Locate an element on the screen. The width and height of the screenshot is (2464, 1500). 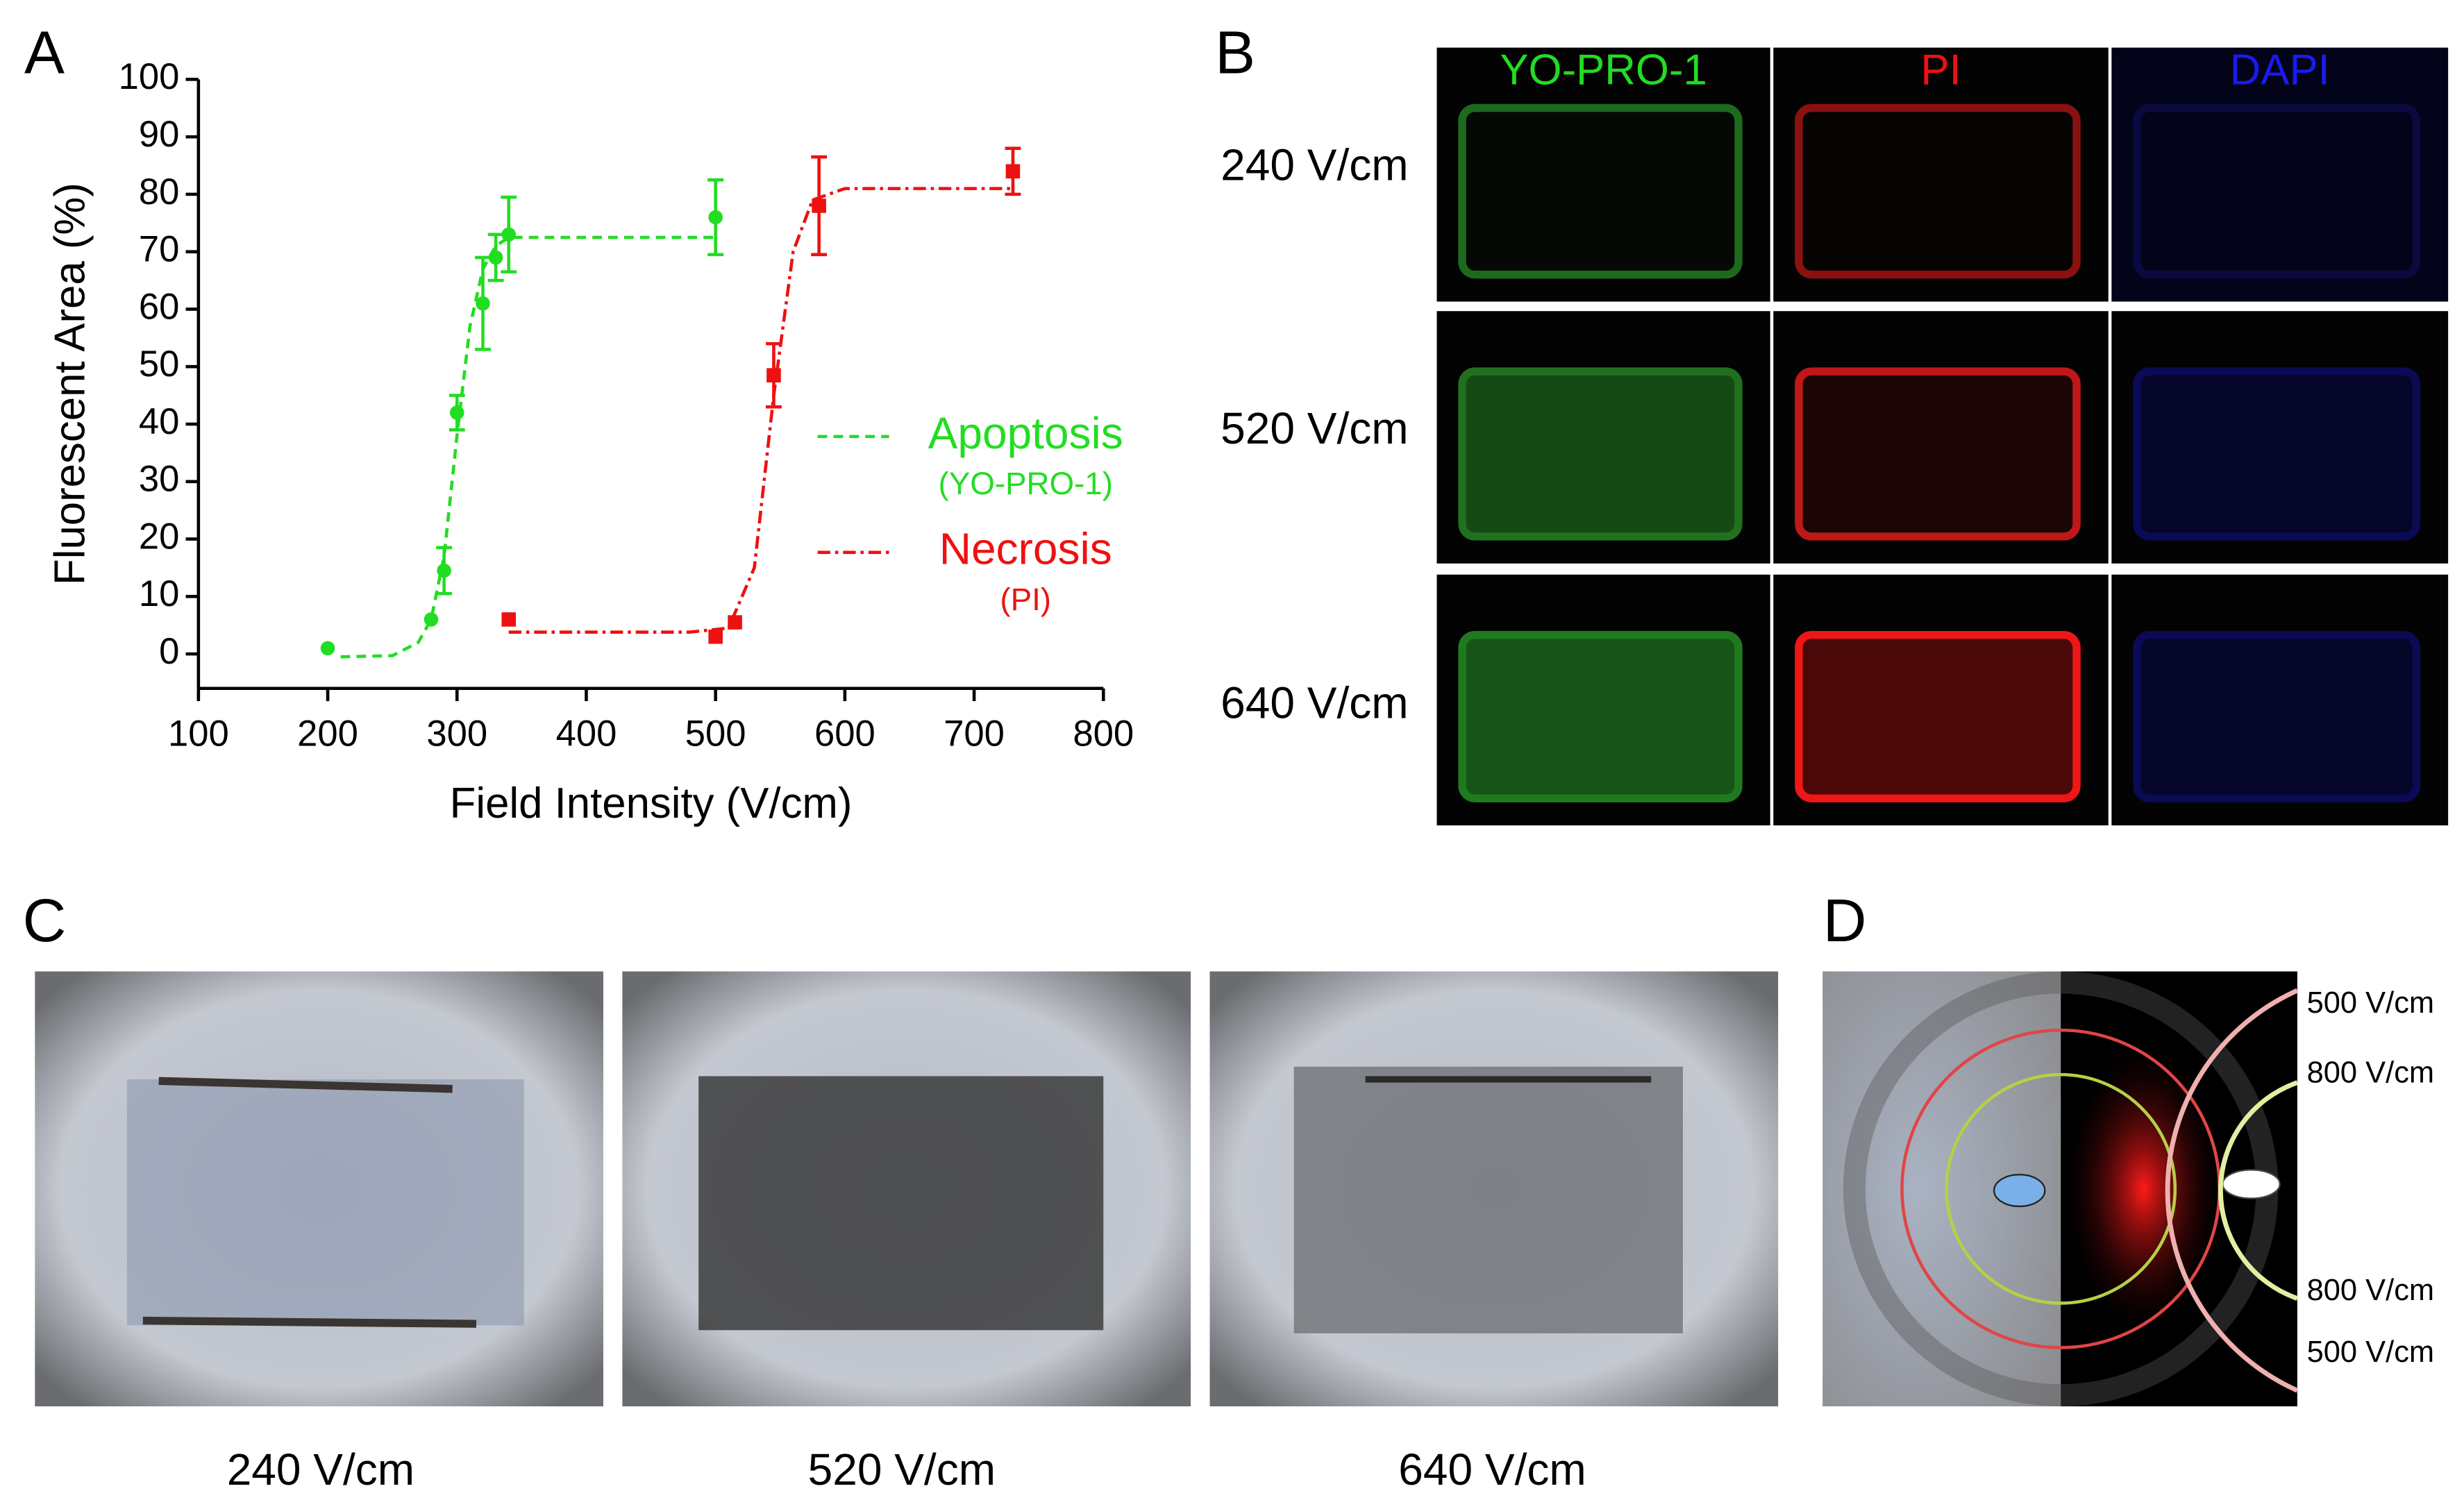
fit-line is located at coordinates (528, 447).